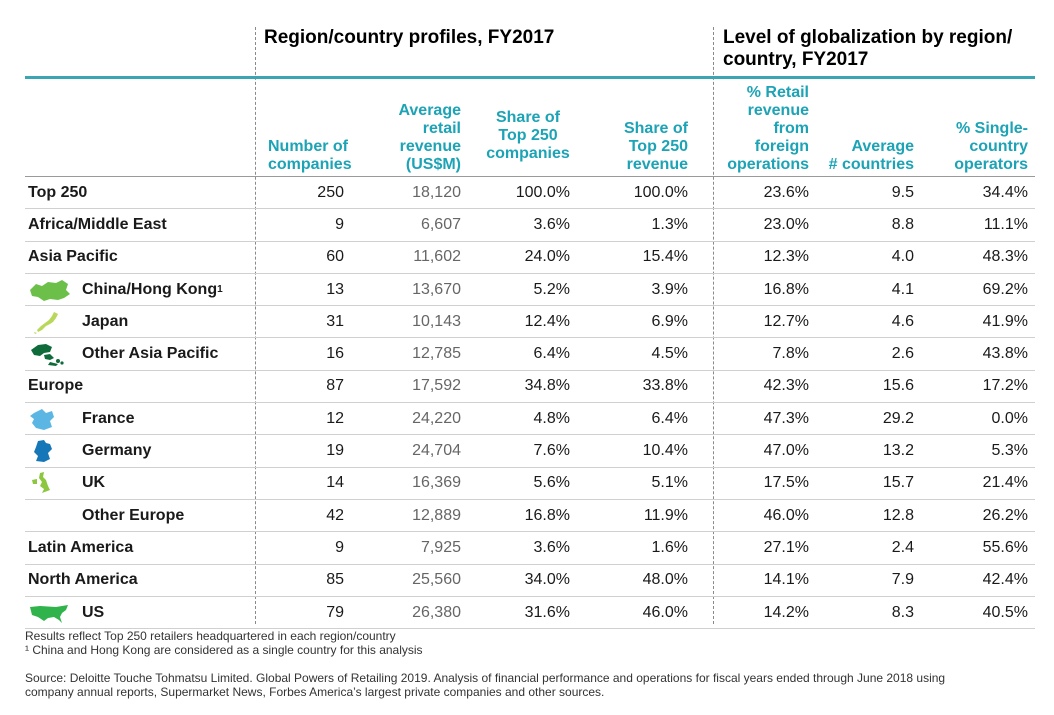  I want to click on col-header-line: Share of, so click(655, 128).